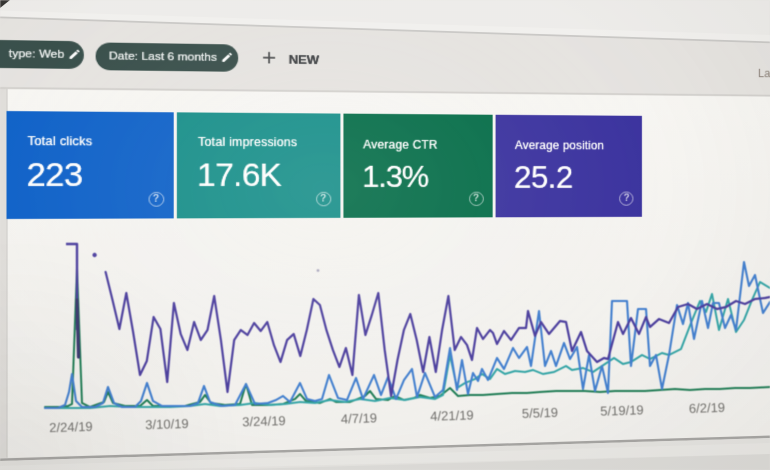 The height and width of the screenshot is (470, 770). I want to click on svg-text: 3/24/19, so click(264, 421).